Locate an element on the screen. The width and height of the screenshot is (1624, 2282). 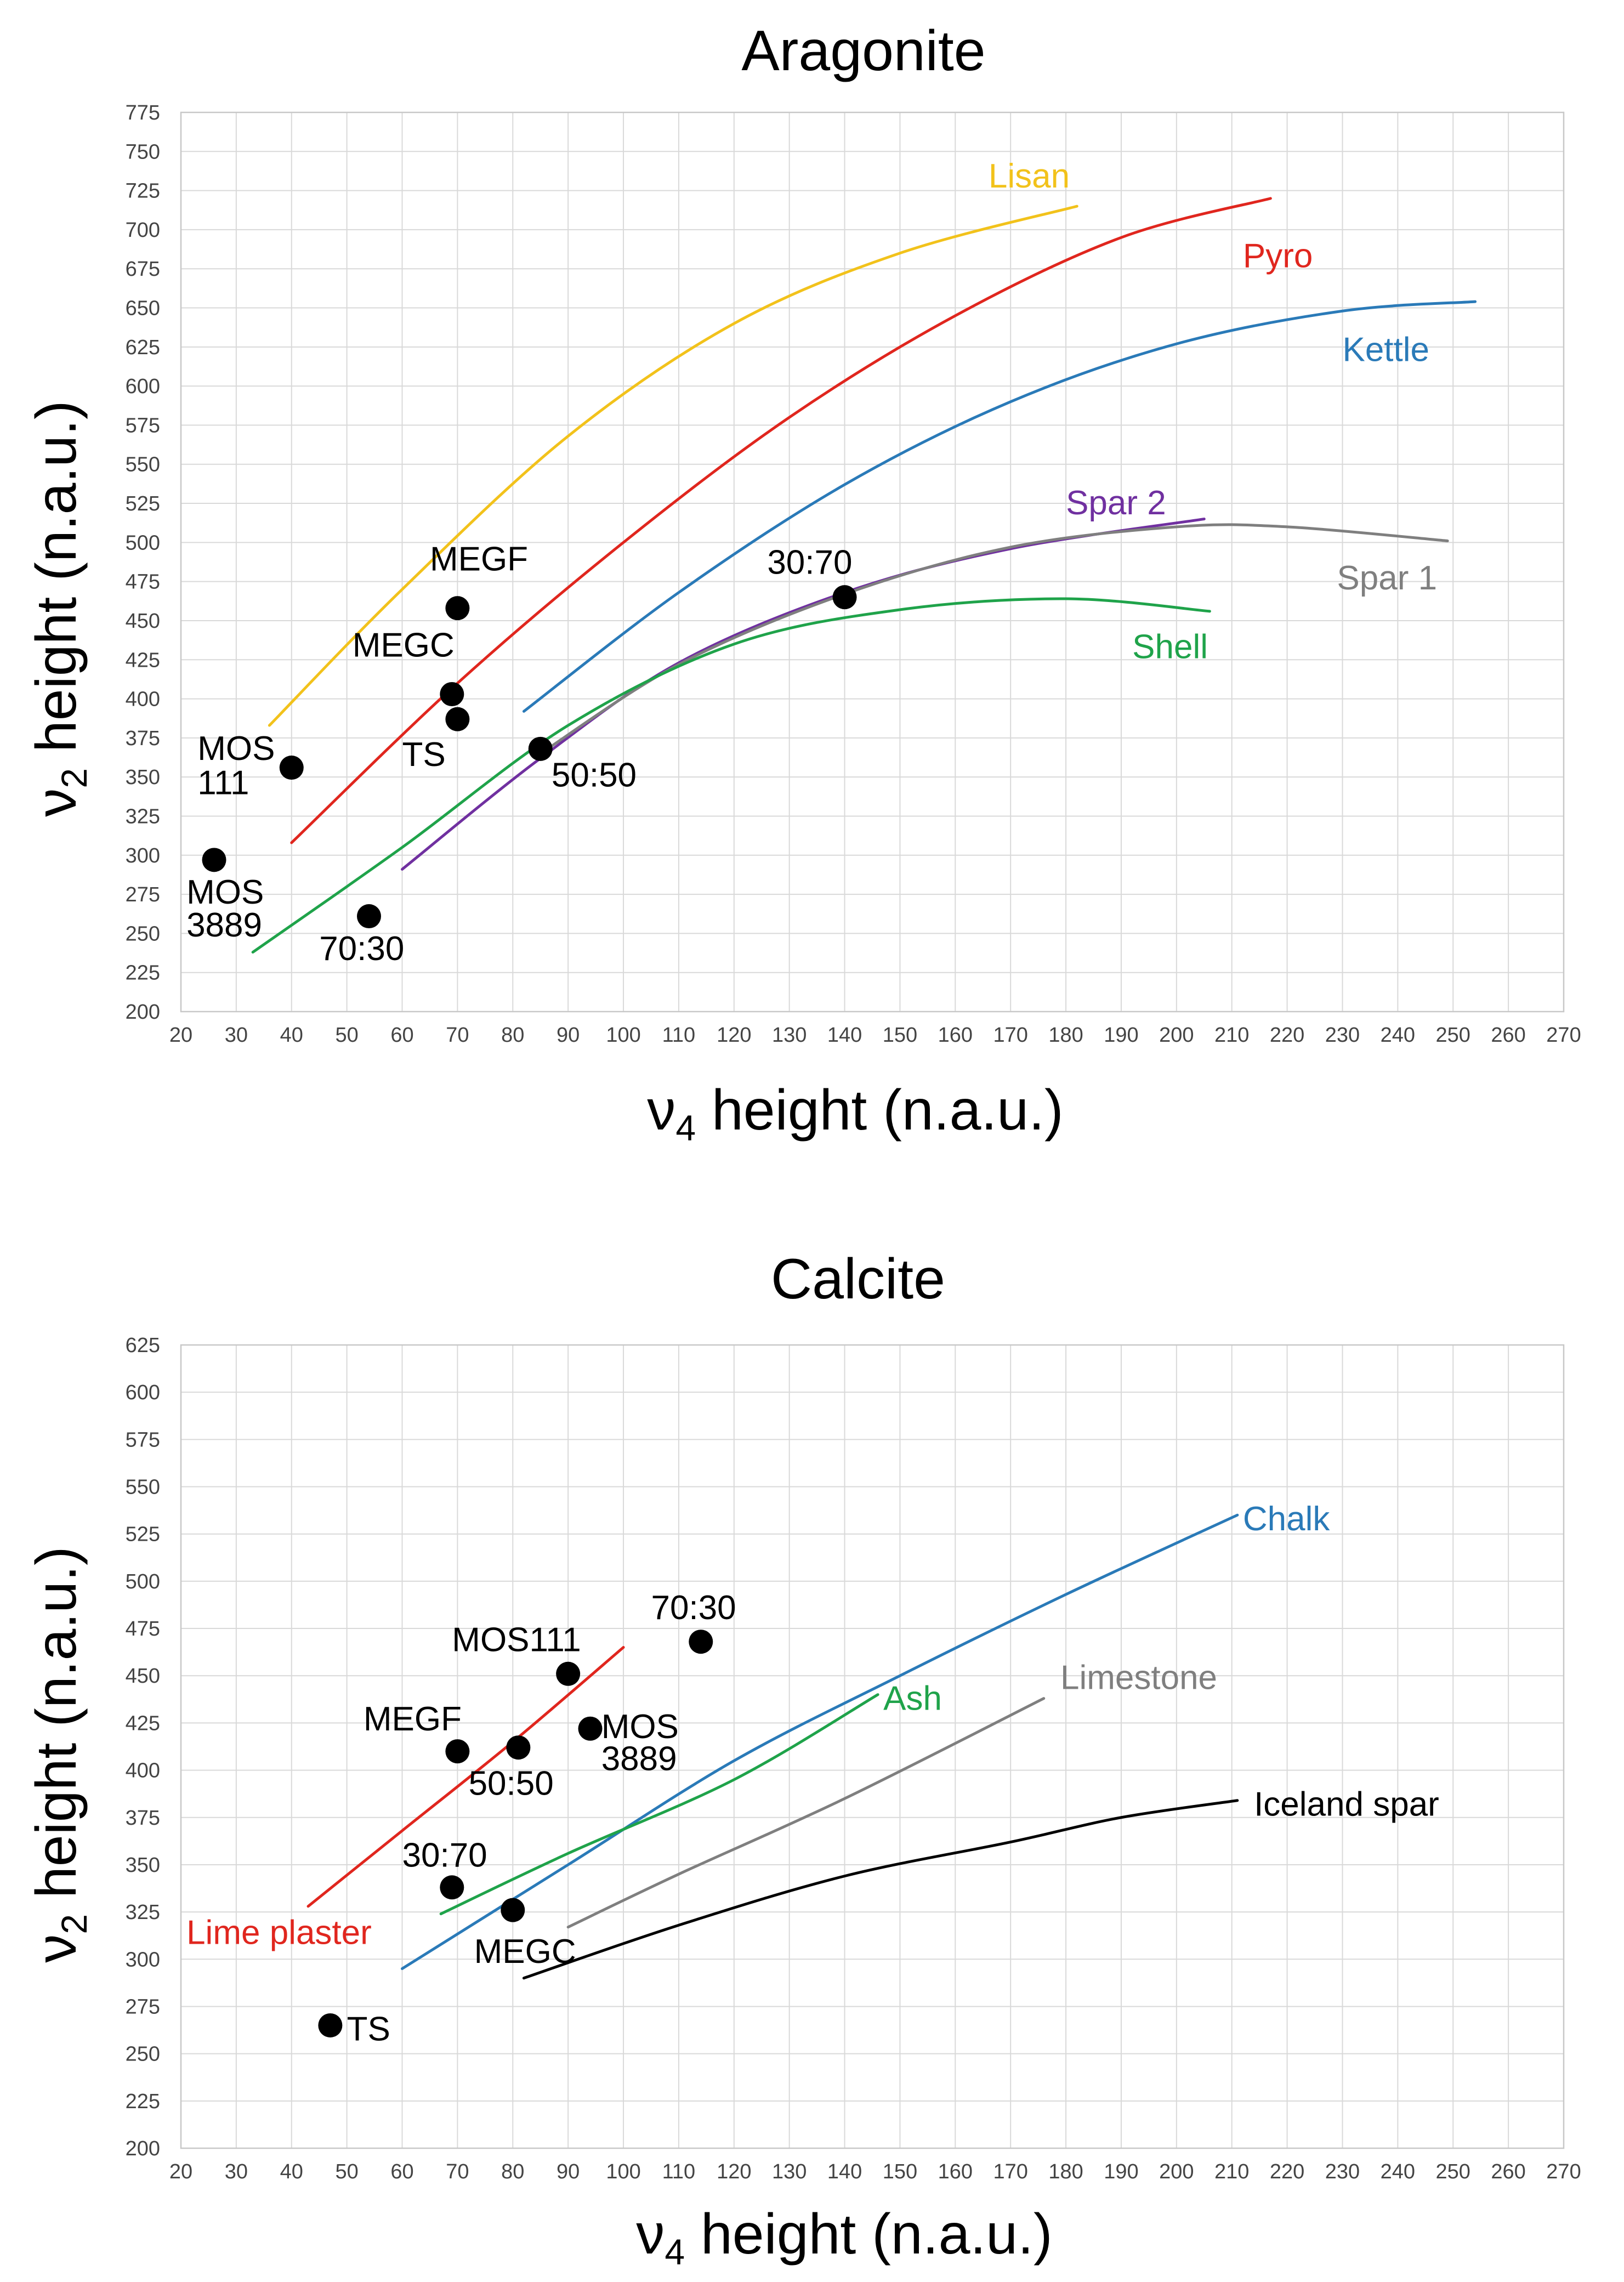
x-tick-label: 80 is located at coordinates (512, 2171).